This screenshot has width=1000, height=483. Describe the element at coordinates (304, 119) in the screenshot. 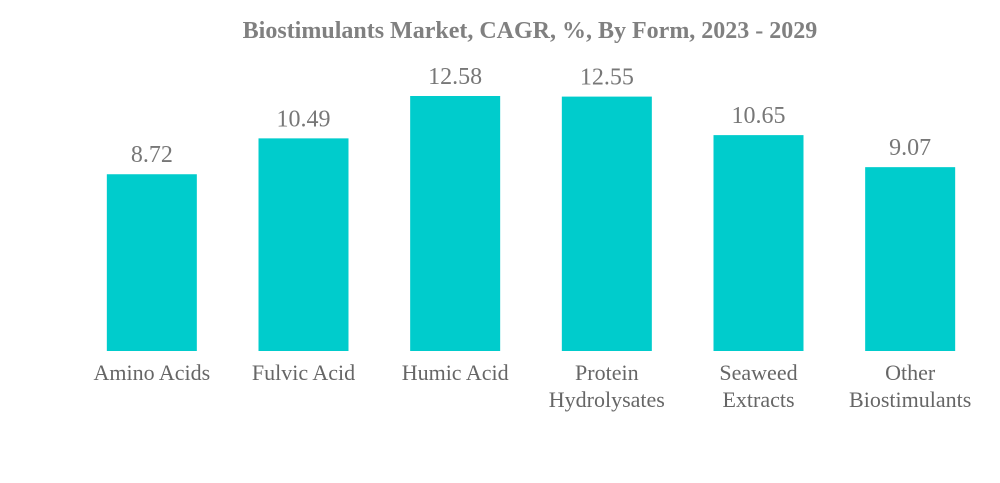

I see `value-label: 10.49` at that location.